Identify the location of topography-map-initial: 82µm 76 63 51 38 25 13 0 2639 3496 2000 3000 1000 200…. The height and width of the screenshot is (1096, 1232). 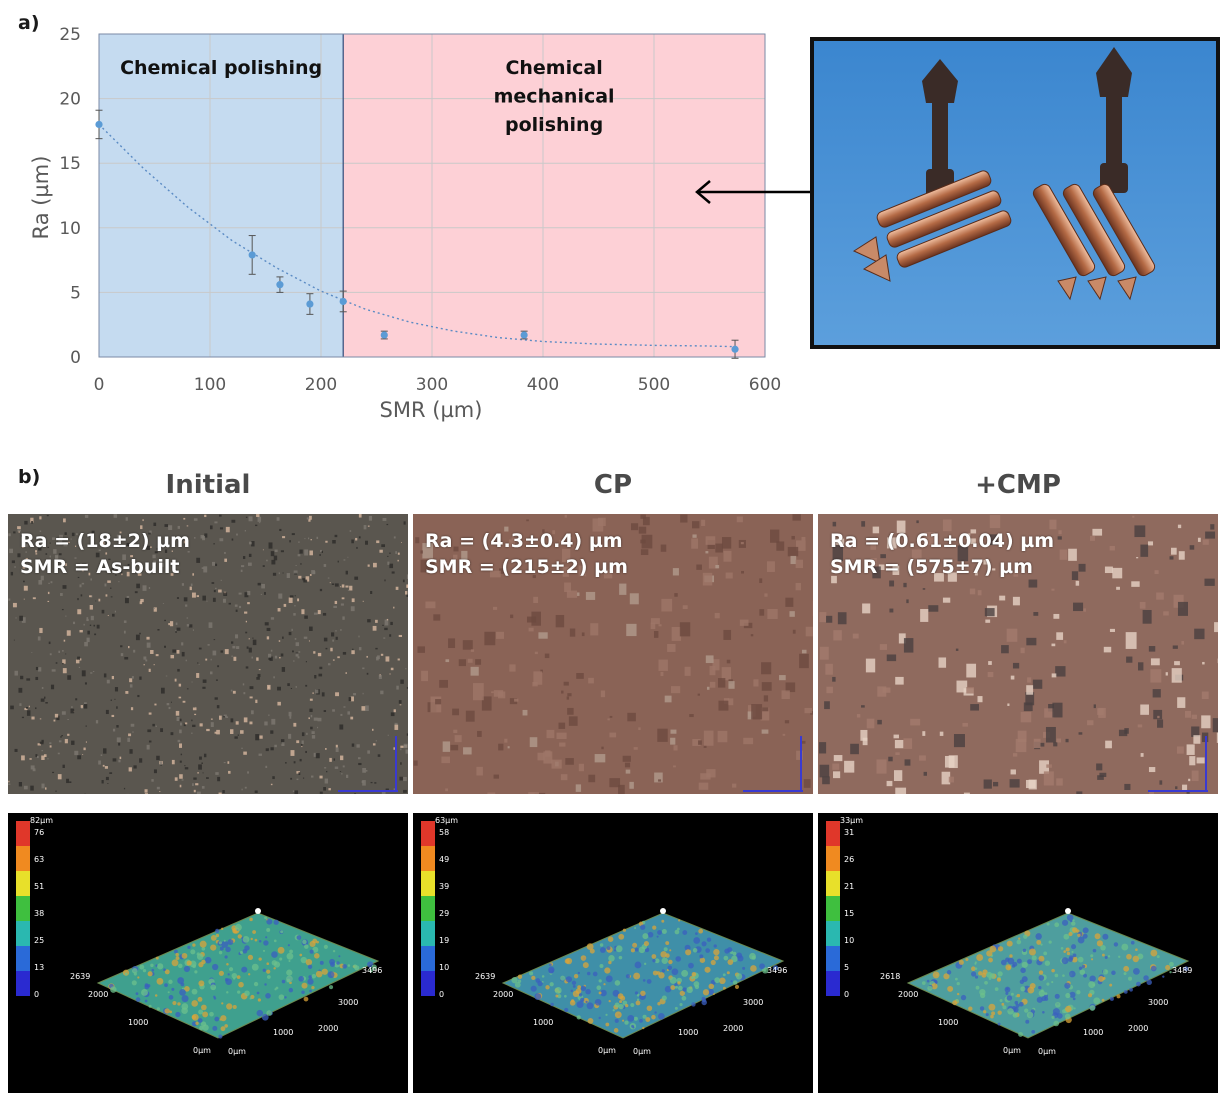
(208, 953).